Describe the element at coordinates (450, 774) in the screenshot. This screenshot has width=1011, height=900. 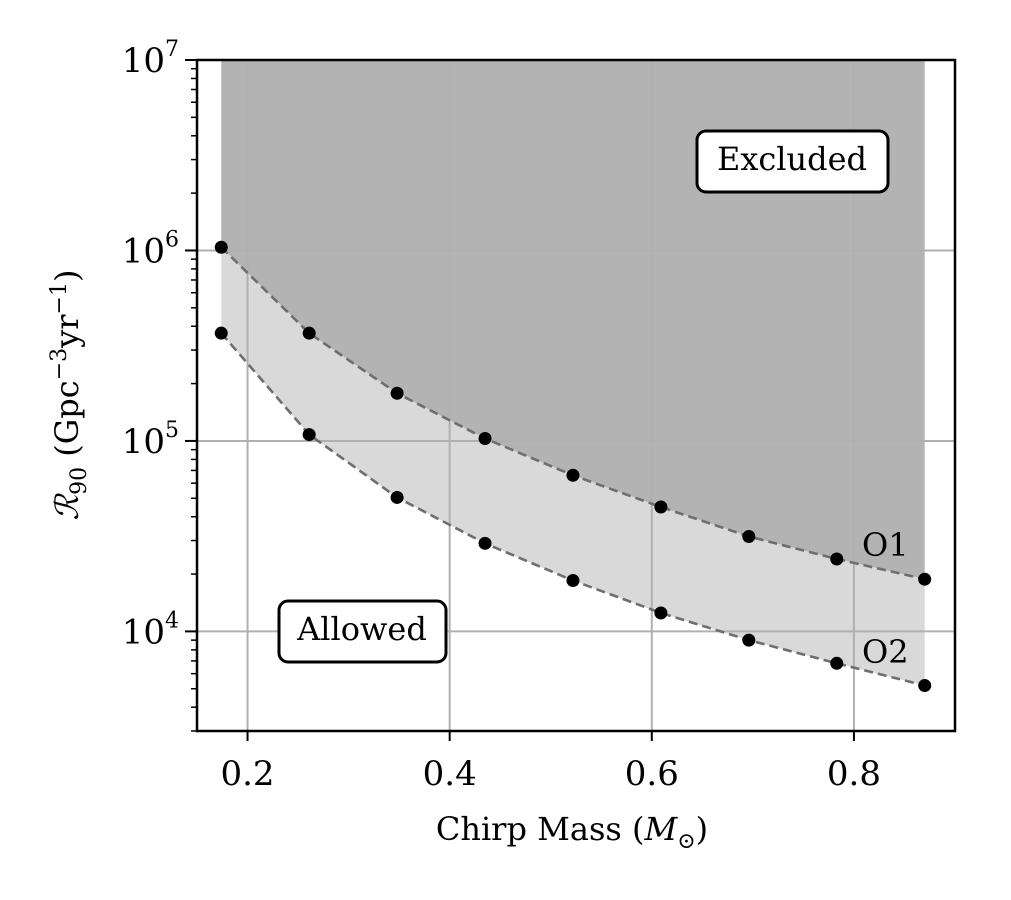
I see `x-tick-label: 0.4` at that location.